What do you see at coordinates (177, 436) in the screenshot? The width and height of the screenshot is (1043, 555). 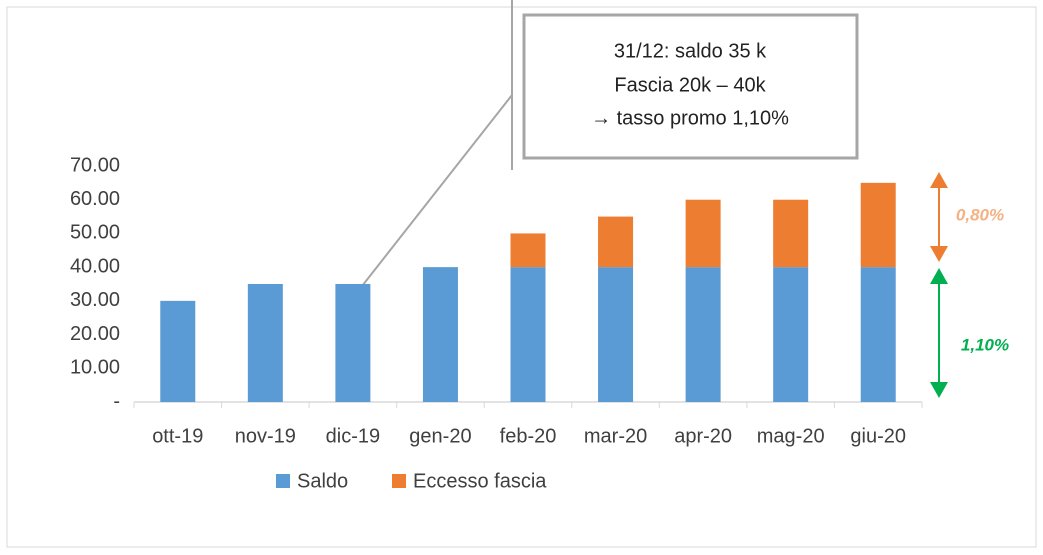 I see `x-tick-label: ott-19` at bounding box center [177, 436].